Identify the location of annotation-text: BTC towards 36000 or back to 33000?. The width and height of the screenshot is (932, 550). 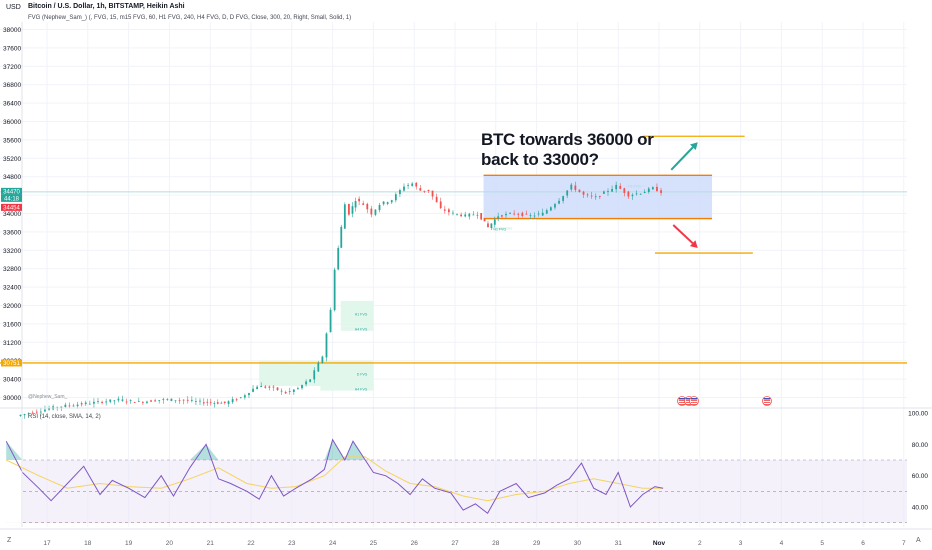
(567, 150).